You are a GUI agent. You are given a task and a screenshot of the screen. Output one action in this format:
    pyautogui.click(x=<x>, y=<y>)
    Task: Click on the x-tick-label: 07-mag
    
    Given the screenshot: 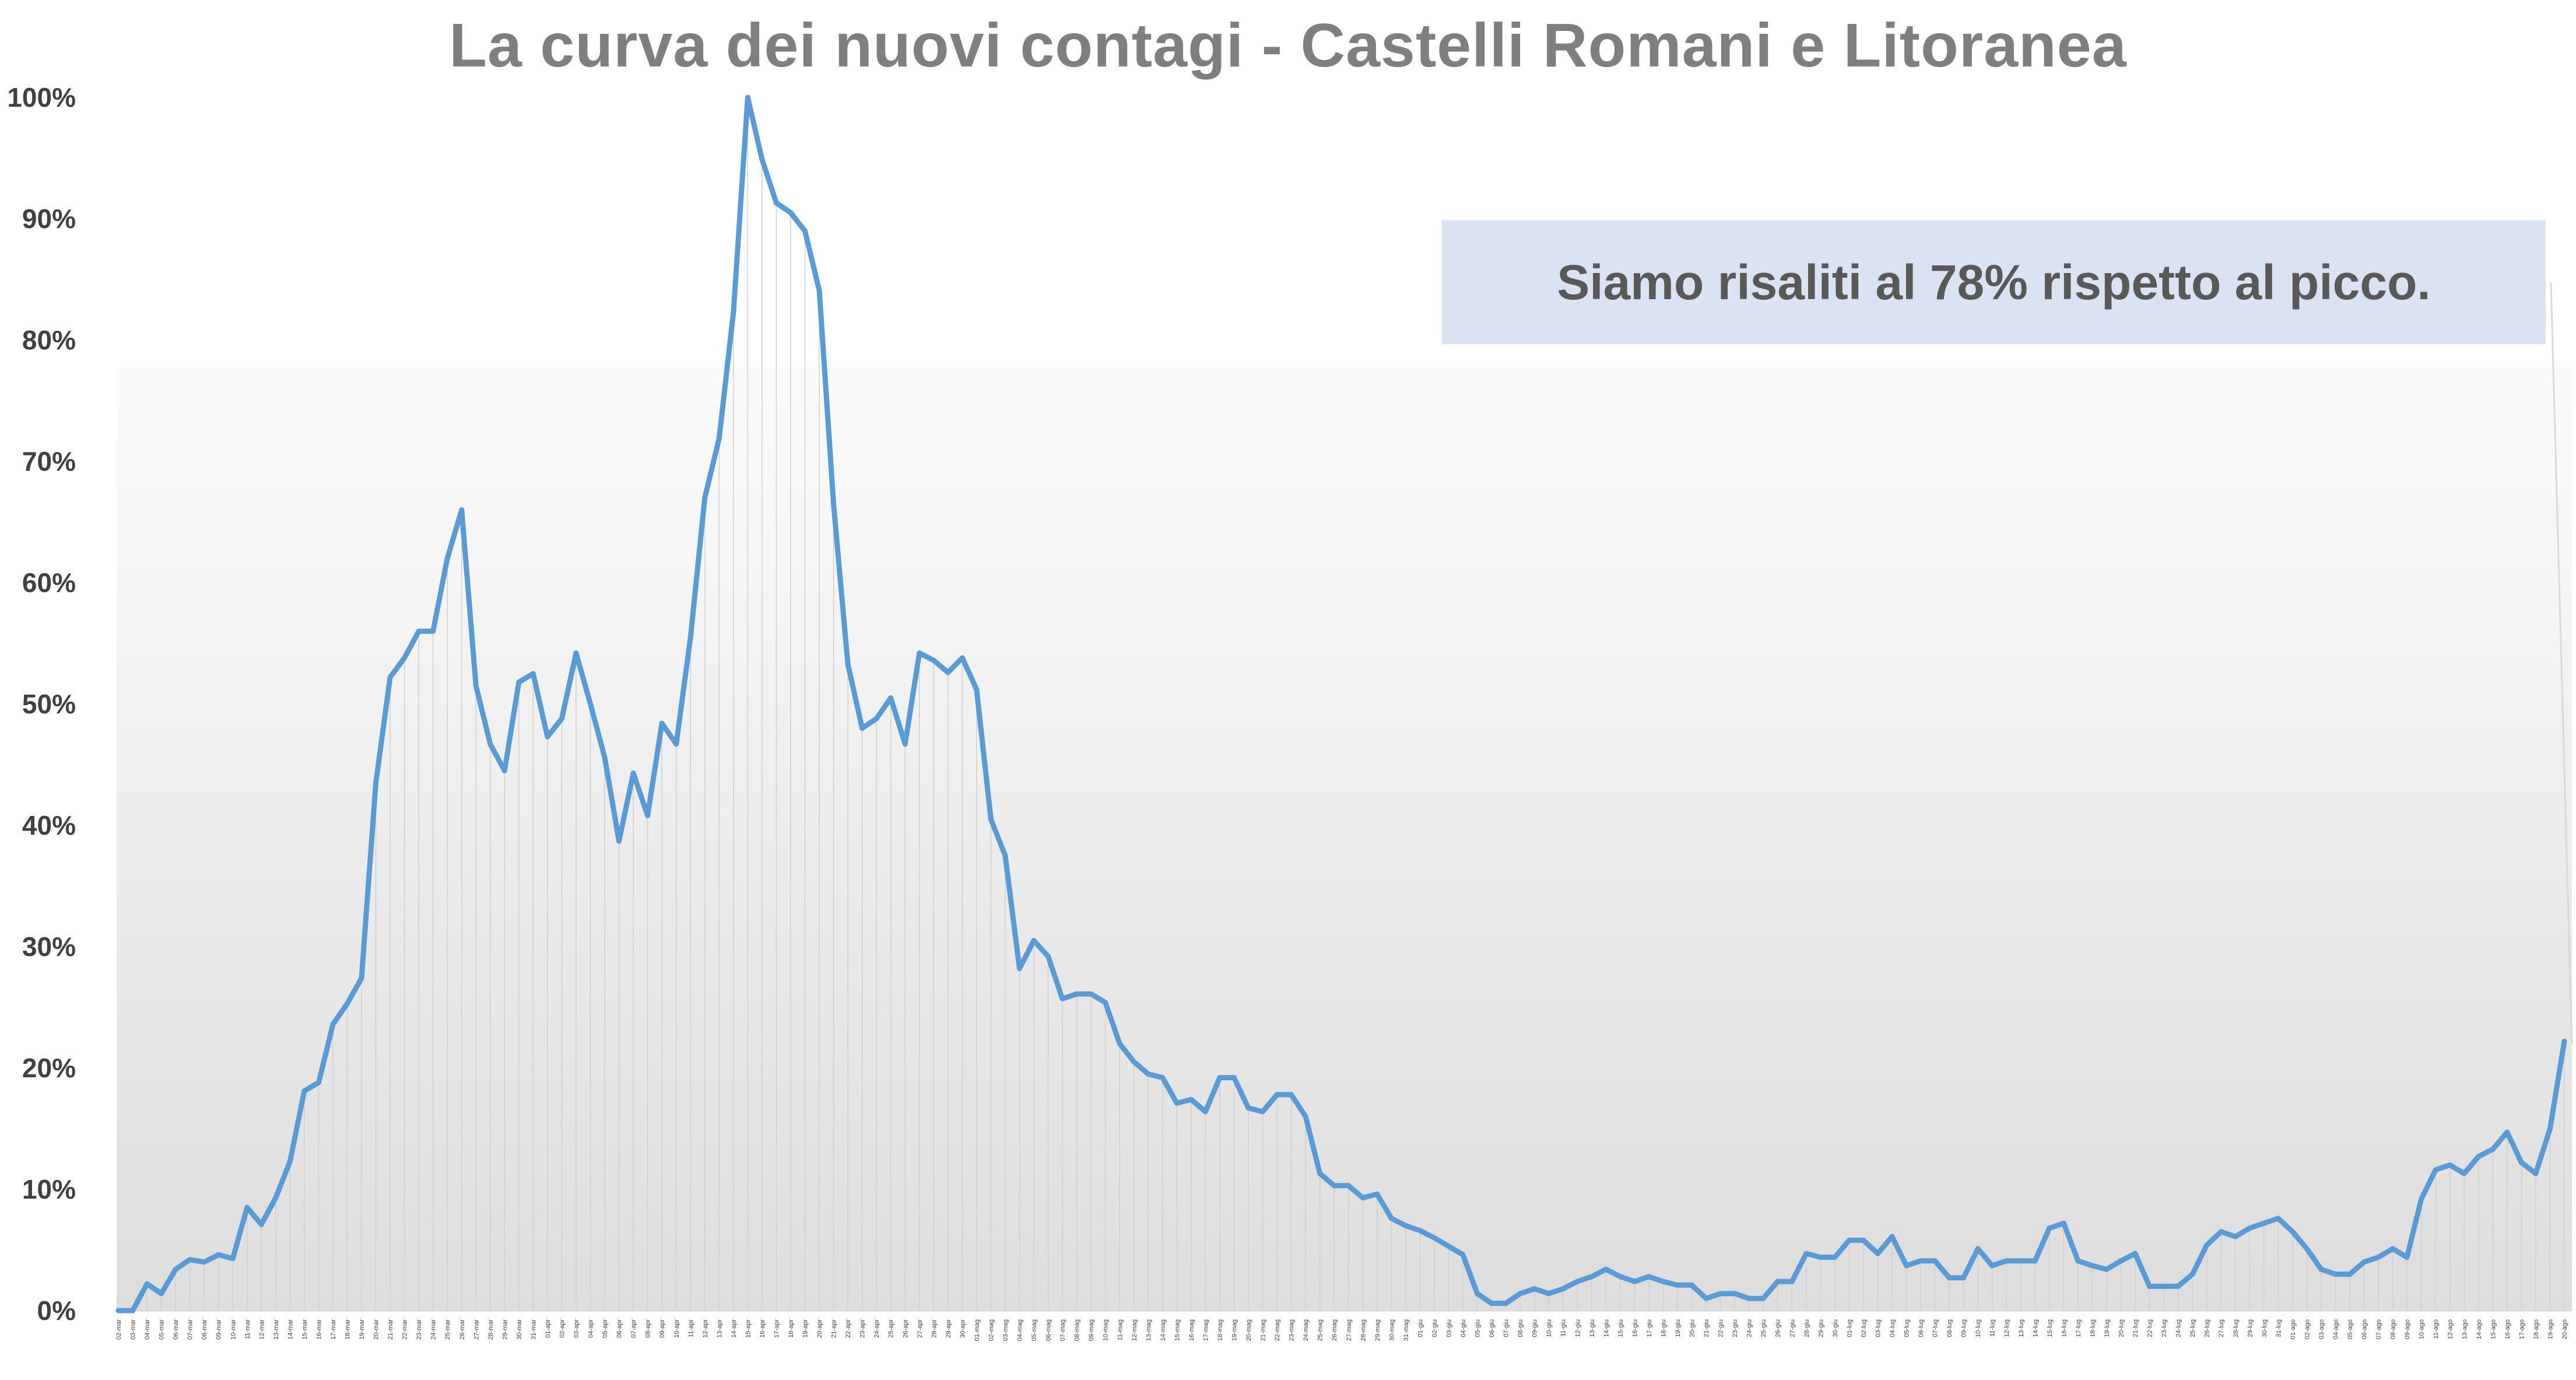 What is the action you would take?
    pyautogui.click(x=1062, y=1330)
    